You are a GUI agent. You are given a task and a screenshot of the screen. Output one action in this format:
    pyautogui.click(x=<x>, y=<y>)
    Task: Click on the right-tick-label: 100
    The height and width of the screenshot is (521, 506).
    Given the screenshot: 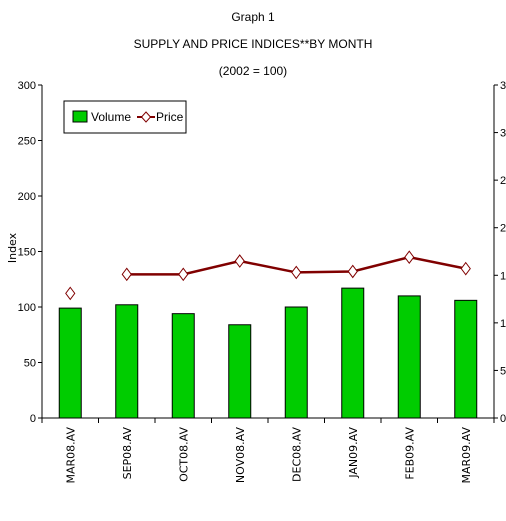 What is the action you would take?
    pyautogui.click(x=503, y=324)
    